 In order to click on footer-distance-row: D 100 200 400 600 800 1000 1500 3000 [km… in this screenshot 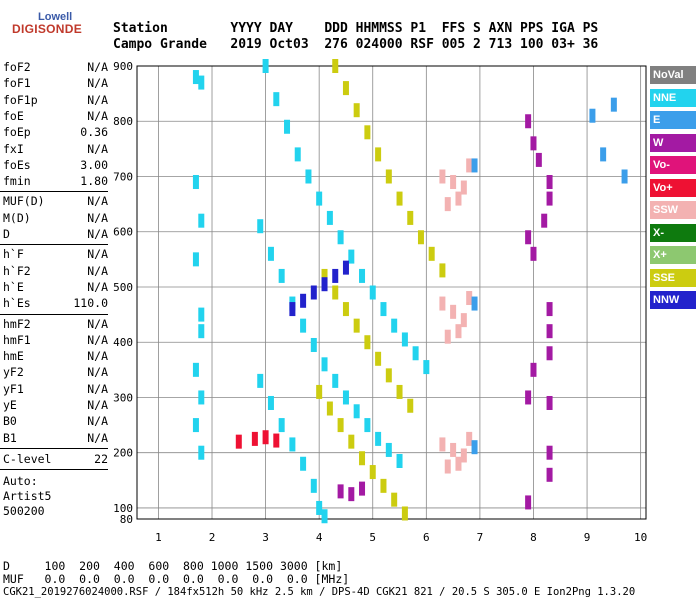, I will do `click(173, 566)`.